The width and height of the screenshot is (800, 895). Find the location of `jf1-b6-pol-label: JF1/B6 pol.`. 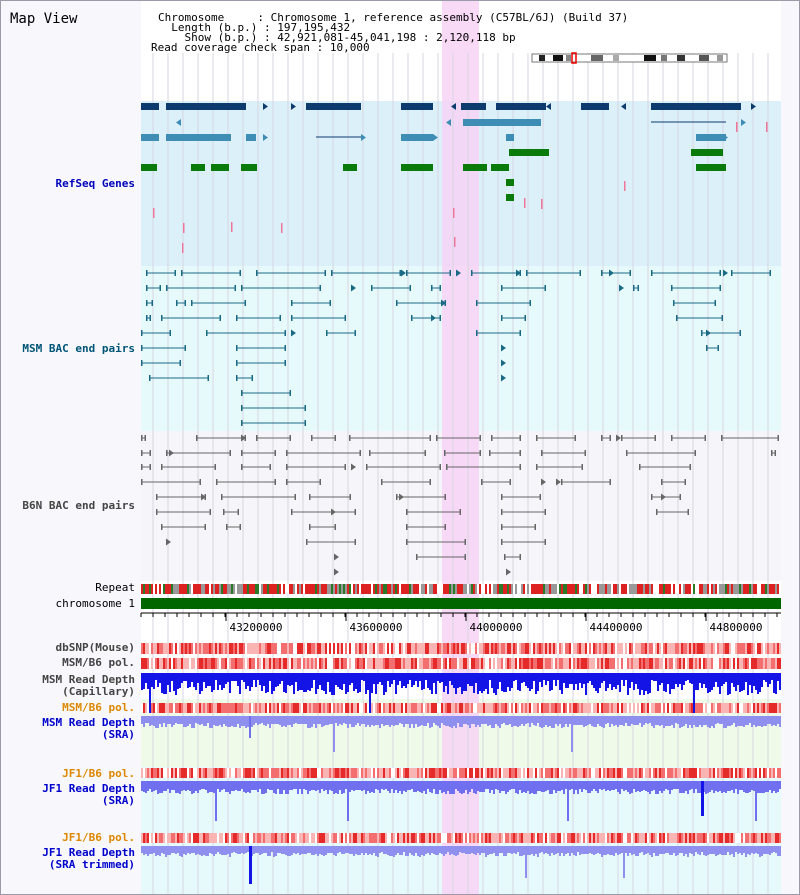

jf1-b6-pol-label: JF1/B6 pol. is located at coordinates (98, 773).